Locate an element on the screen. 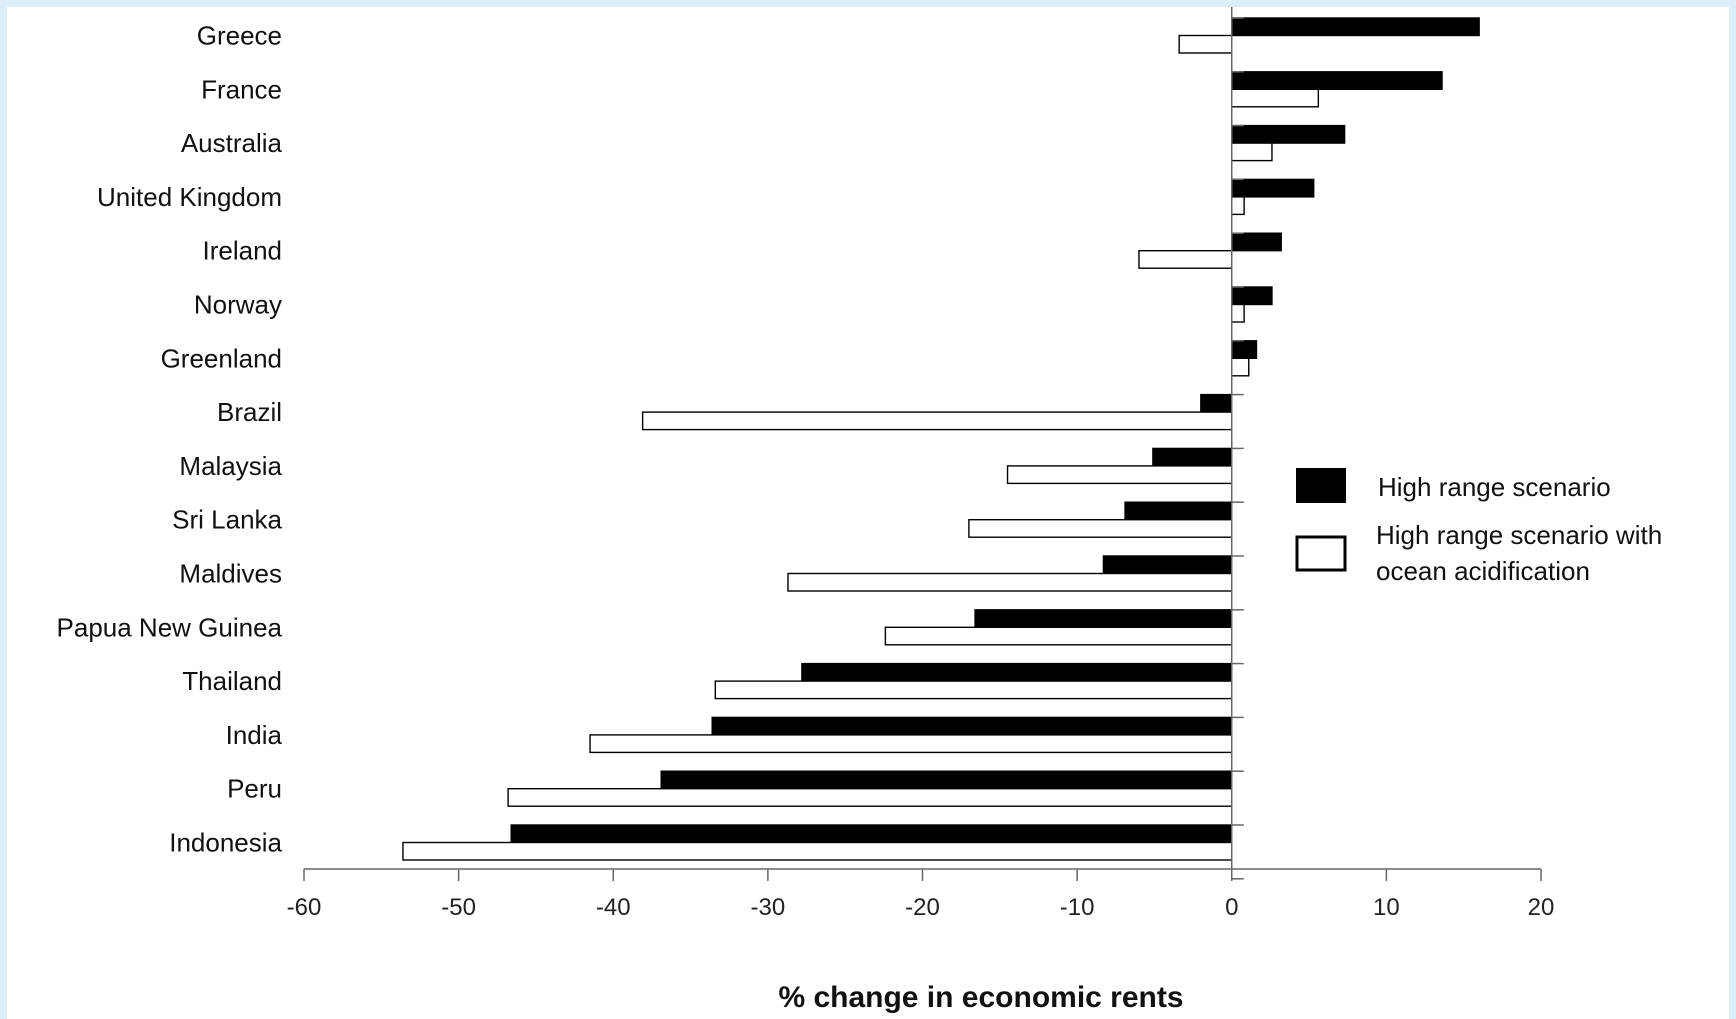  bar-maldives-high-range is located at coordinates (1167, 565).